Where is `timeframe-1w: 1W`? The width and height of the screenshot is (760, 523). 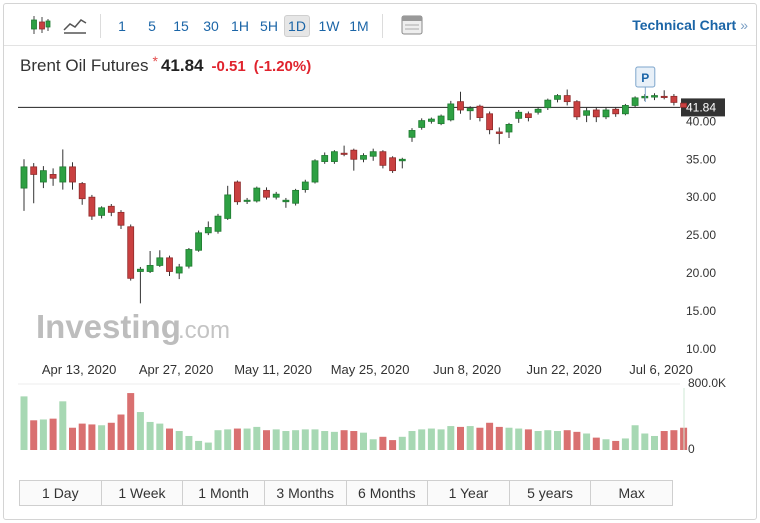
timeframe-1w: 1W is located at coordinates (329, 26).